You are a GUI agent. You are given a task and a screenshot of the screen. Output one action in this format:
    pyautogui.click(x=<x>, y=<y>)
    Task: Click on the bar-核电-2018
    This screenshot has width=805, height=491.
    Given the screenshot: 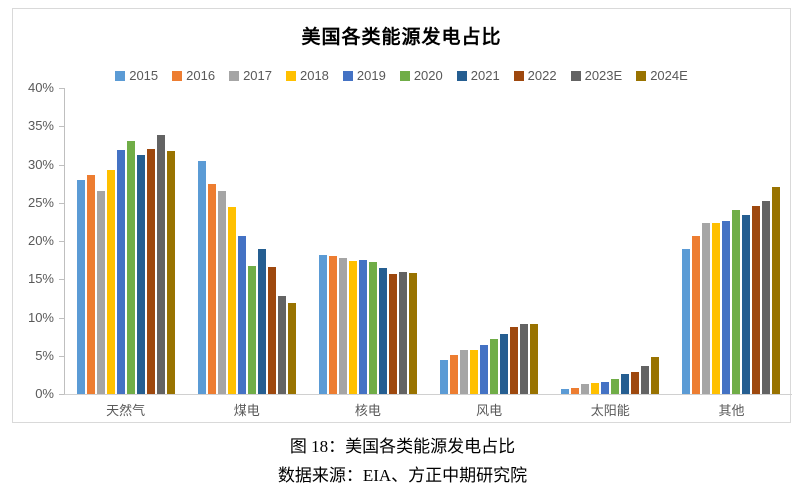 What is the action you would take?
    pyautogui.click(x=352, y=327)
    